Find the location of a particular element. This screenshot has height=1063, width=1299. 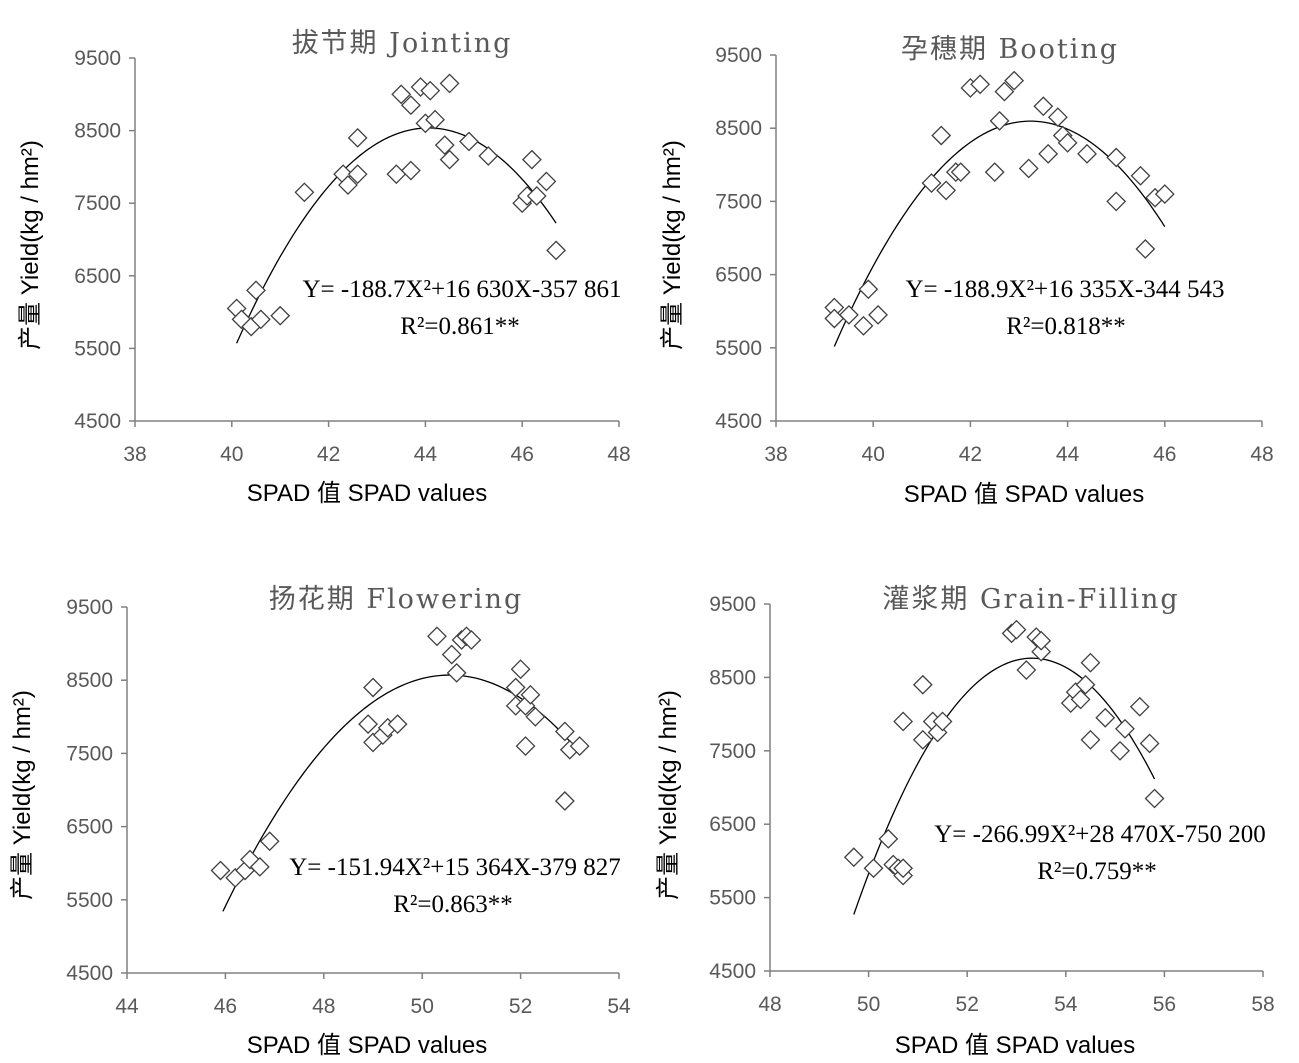

x-tick-label: 42 is located at coordinates (970, 454).